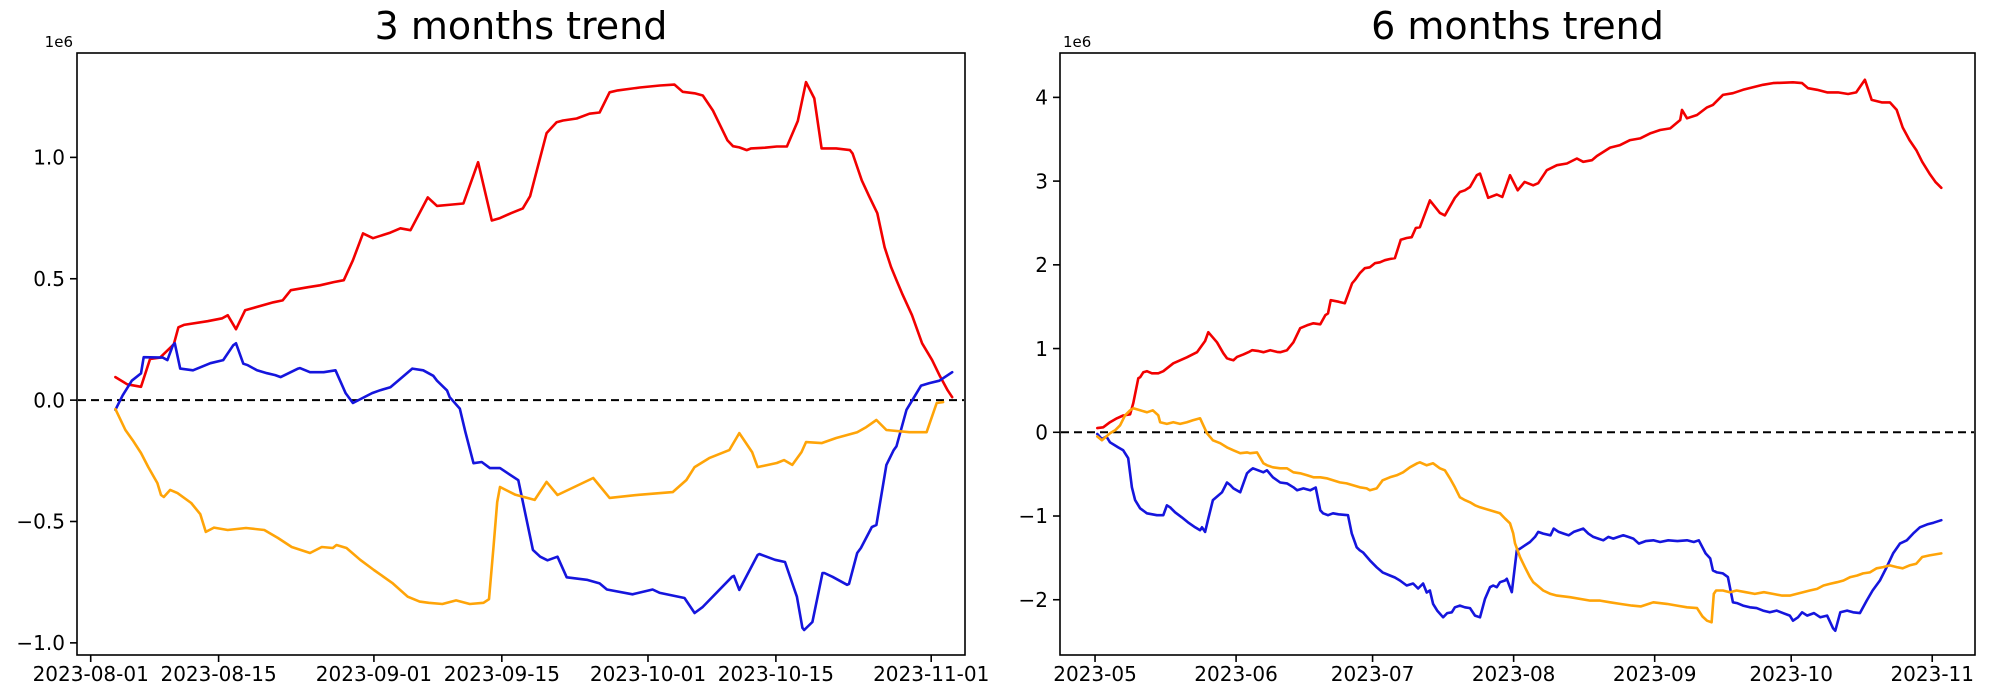 This screenshot has height=700, width=2000. What do you see at coordinates (502, 674) in the screenshot?
I see `x-tick-label: 2023-09-15` at bounding box center [502, 674].